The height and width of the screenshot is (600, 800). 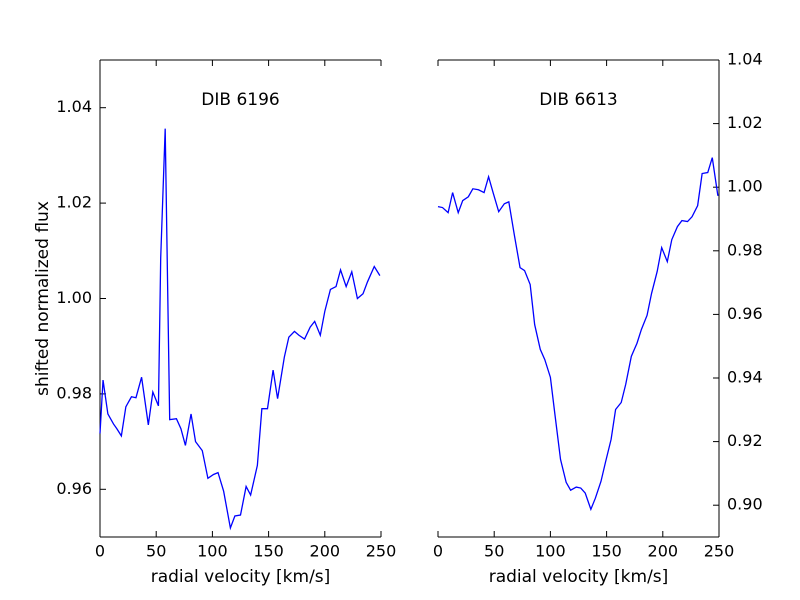 I want to click on chart-title: DIB 6196, so click(x=240, y=100).